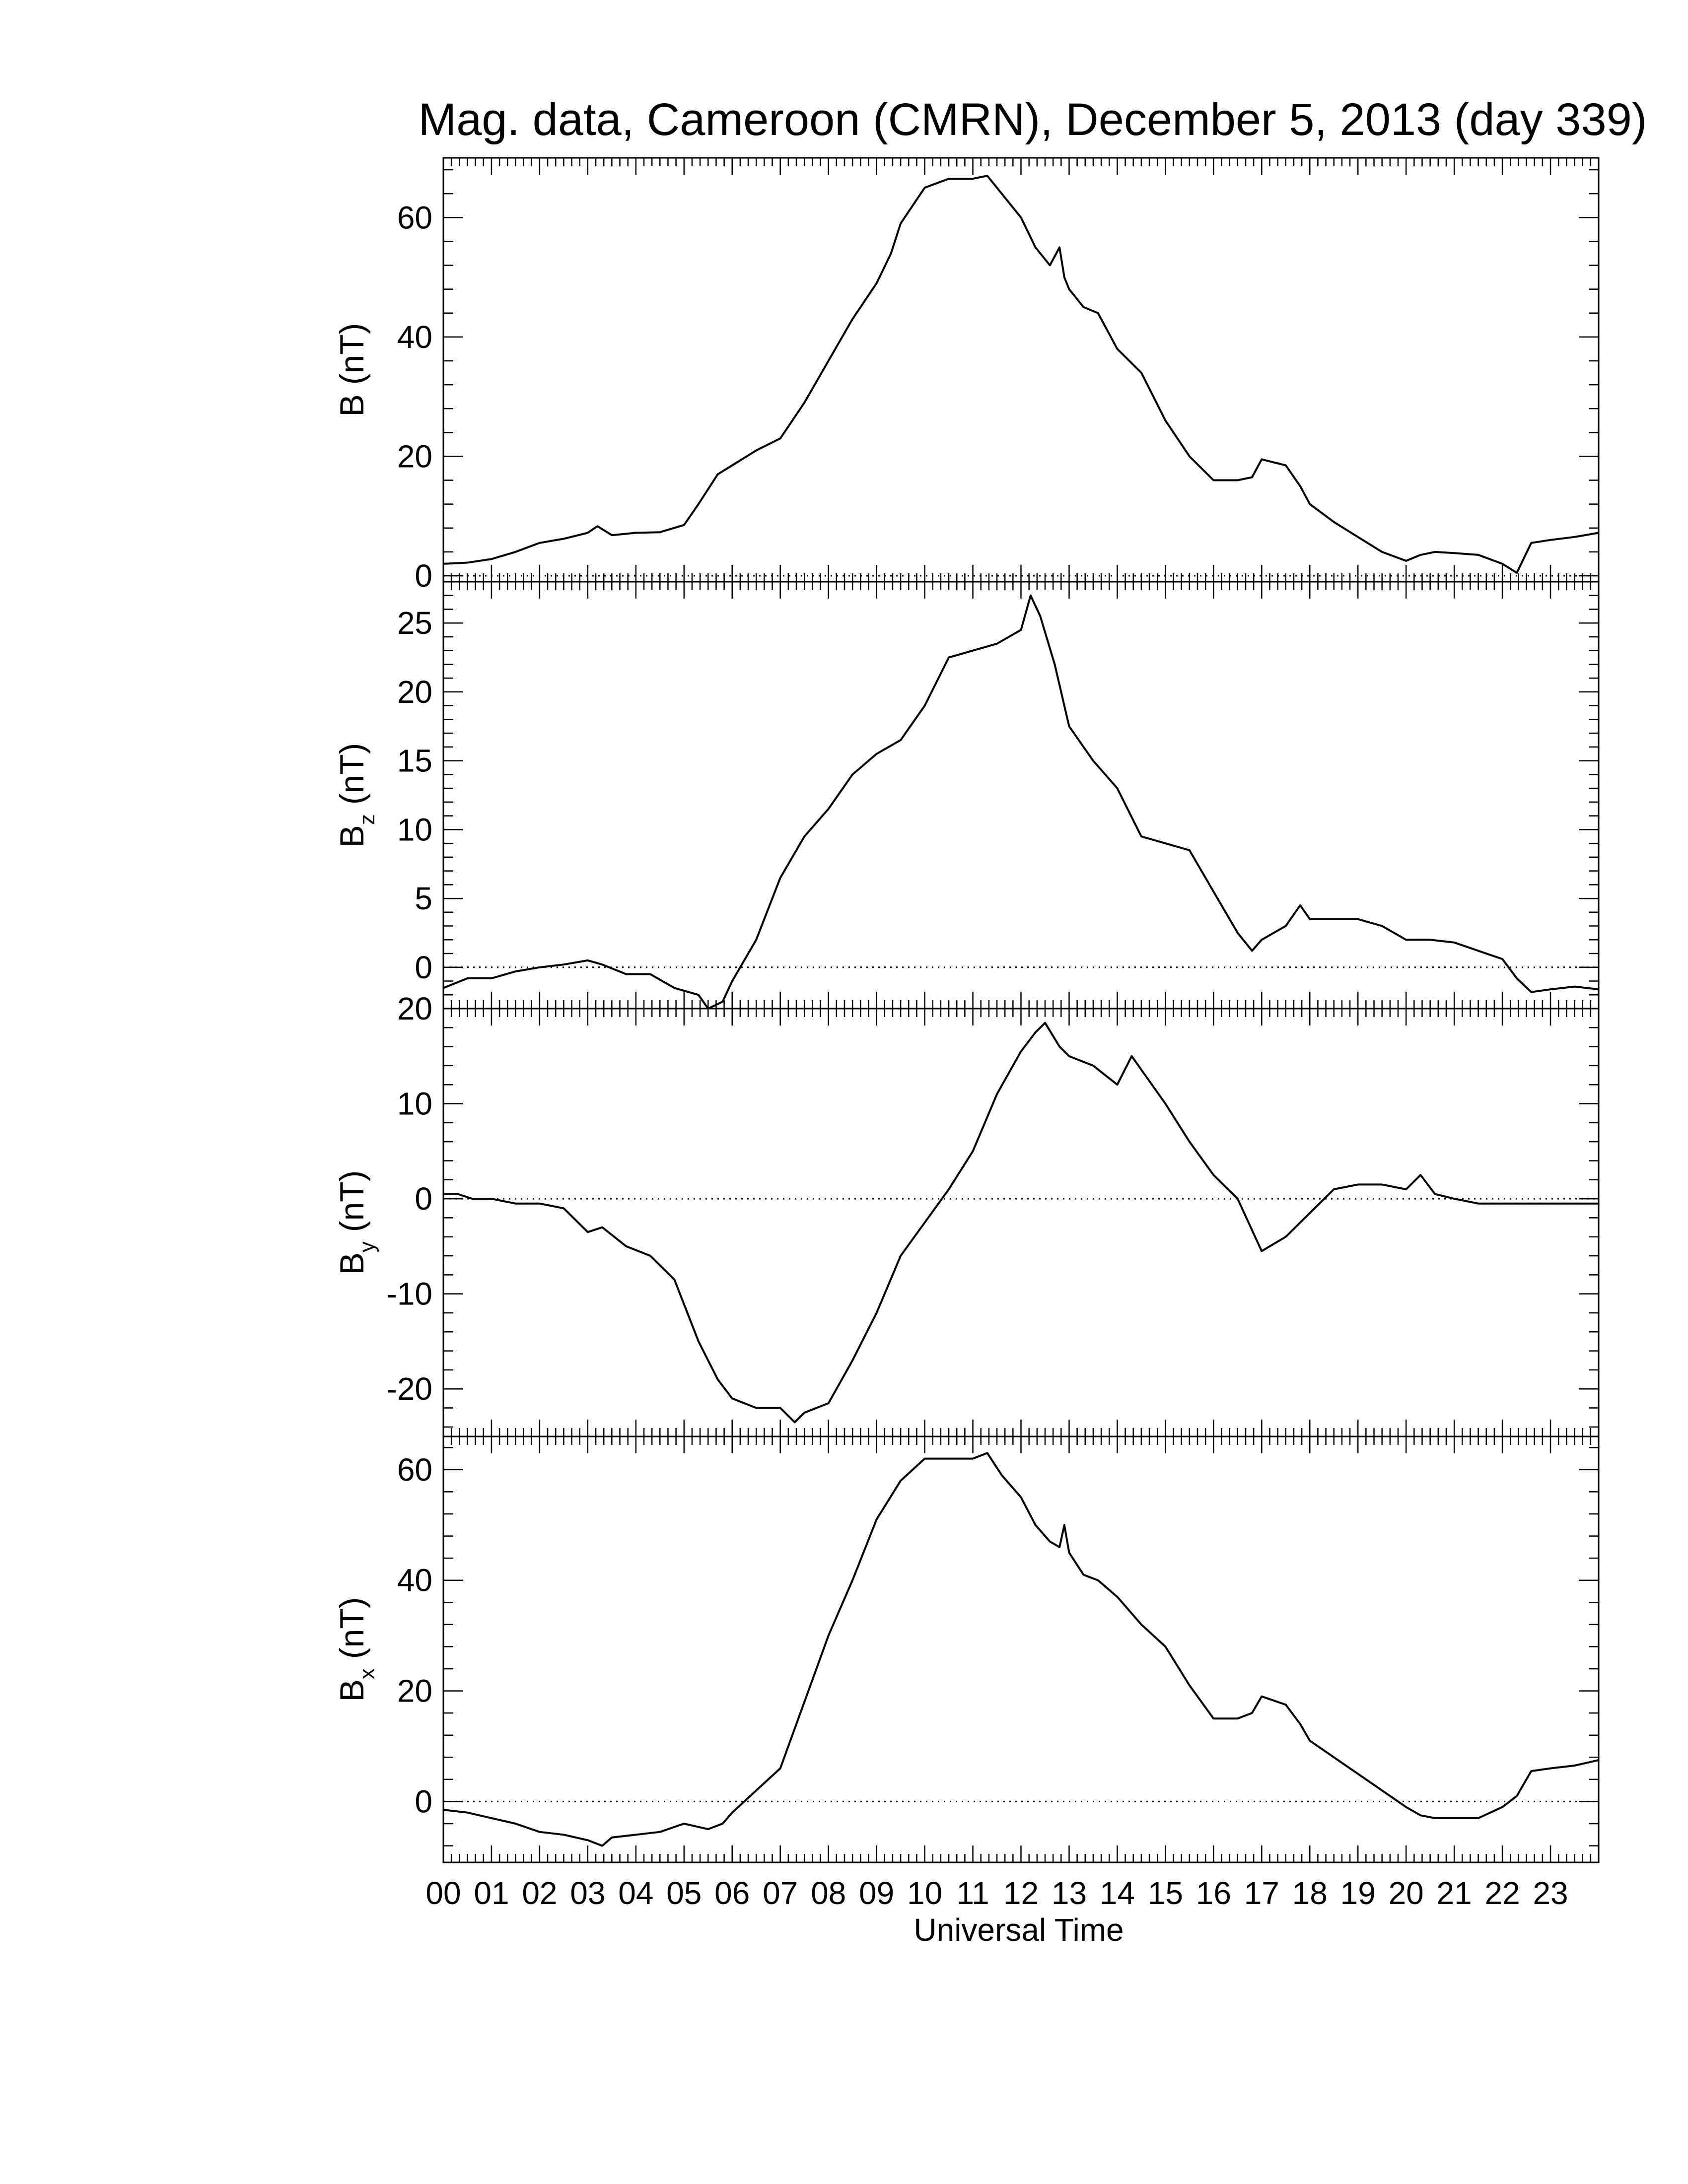 The image size is (1688, 2184). Describe the element at coordinates (367, 1673) in the screenshot. I see `y-label-subscript: x` at that location.